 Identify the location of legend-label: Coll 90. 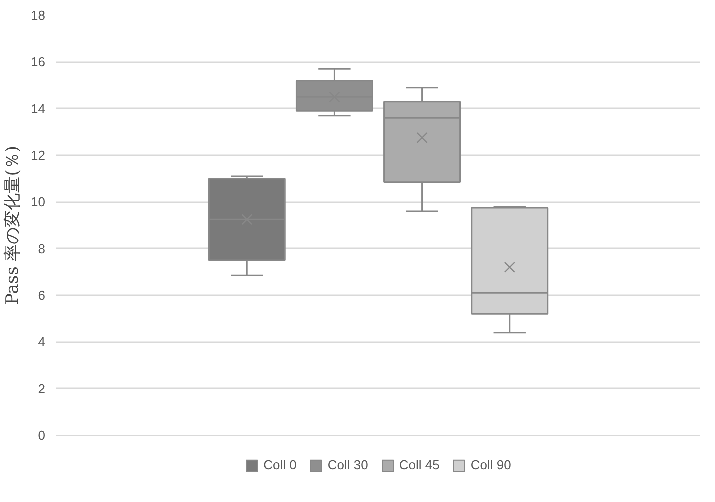
(491, 465).